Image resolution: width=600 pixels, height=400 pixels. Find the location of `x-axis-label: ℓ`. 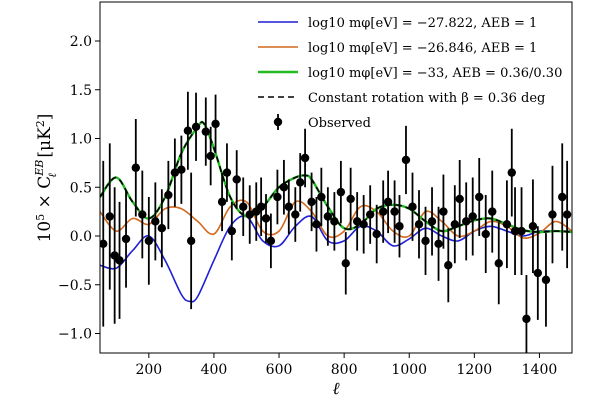

x-axis-label: ℓ is located at coordinates (335, 389).